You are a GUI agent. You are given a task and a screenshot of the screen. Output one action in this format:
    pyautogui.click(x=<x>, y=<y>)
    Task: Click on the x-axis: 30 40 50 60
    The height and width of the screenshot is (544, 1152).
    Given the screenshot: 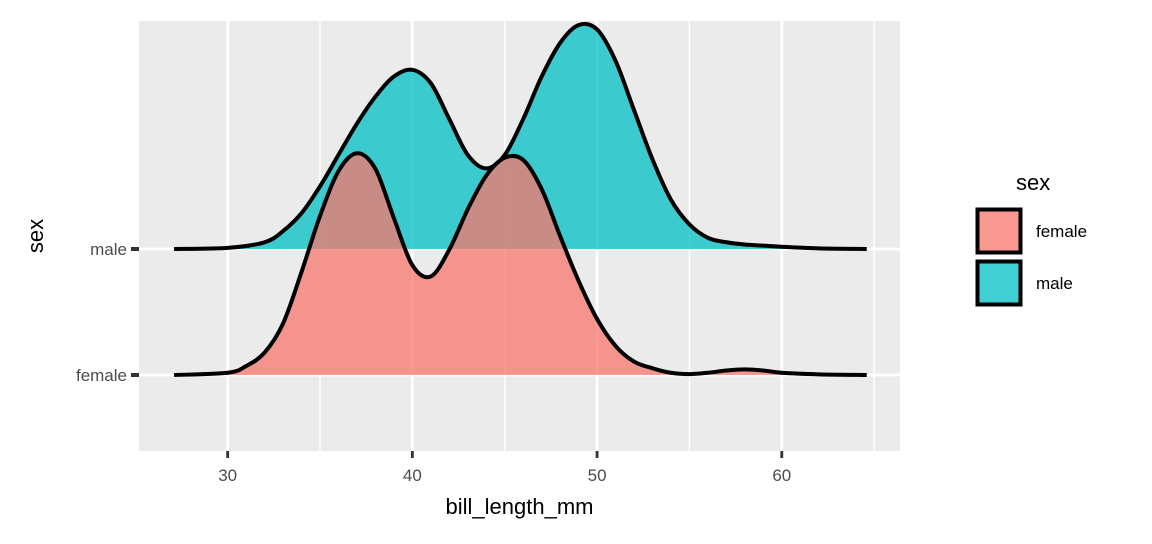 What is the action you would take?
    pyautogui.click(x=504, y=468)
    